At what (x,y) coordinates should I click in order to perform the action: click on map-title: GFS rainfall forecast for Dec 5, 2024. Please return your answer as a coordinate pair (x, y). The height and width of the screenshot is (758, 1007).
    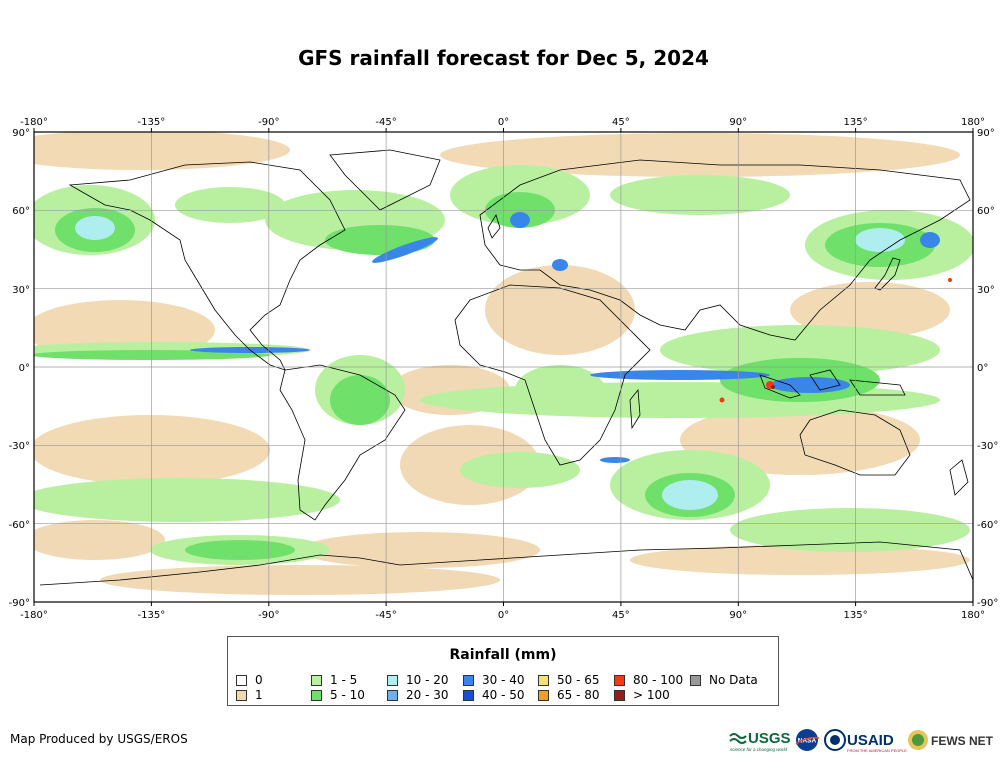
    Looking at the image, I should click on (503, 58).